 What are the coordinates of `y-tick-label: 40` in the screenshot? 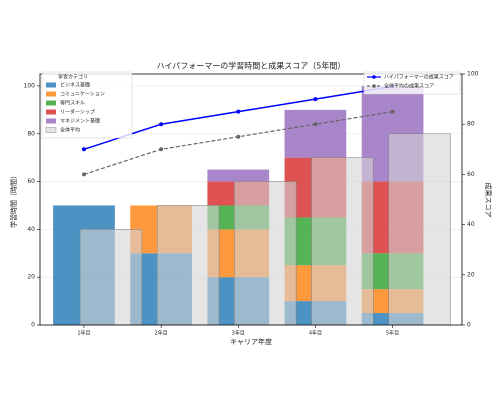 It's located at (31, 229).